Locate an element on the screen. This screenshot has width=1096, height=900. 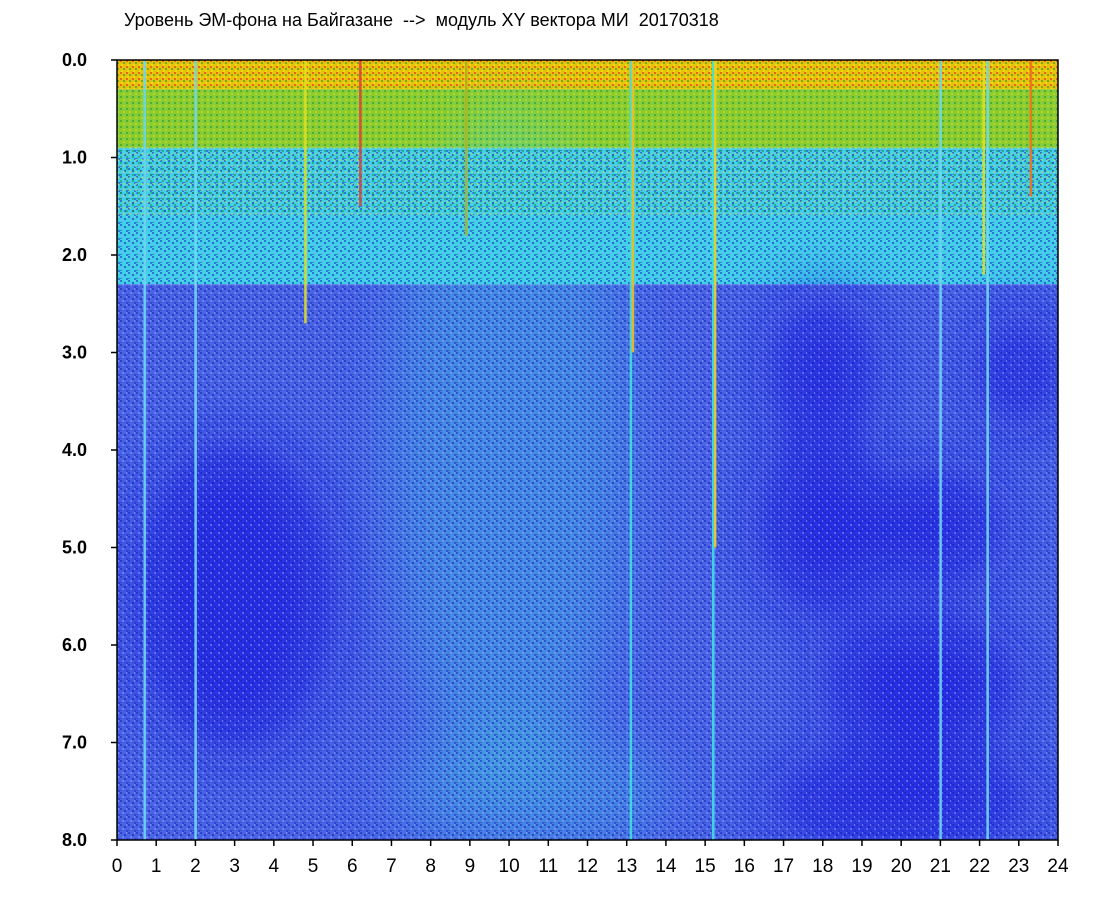
x-tick-label: 11 is located at coordinates (548, 866).